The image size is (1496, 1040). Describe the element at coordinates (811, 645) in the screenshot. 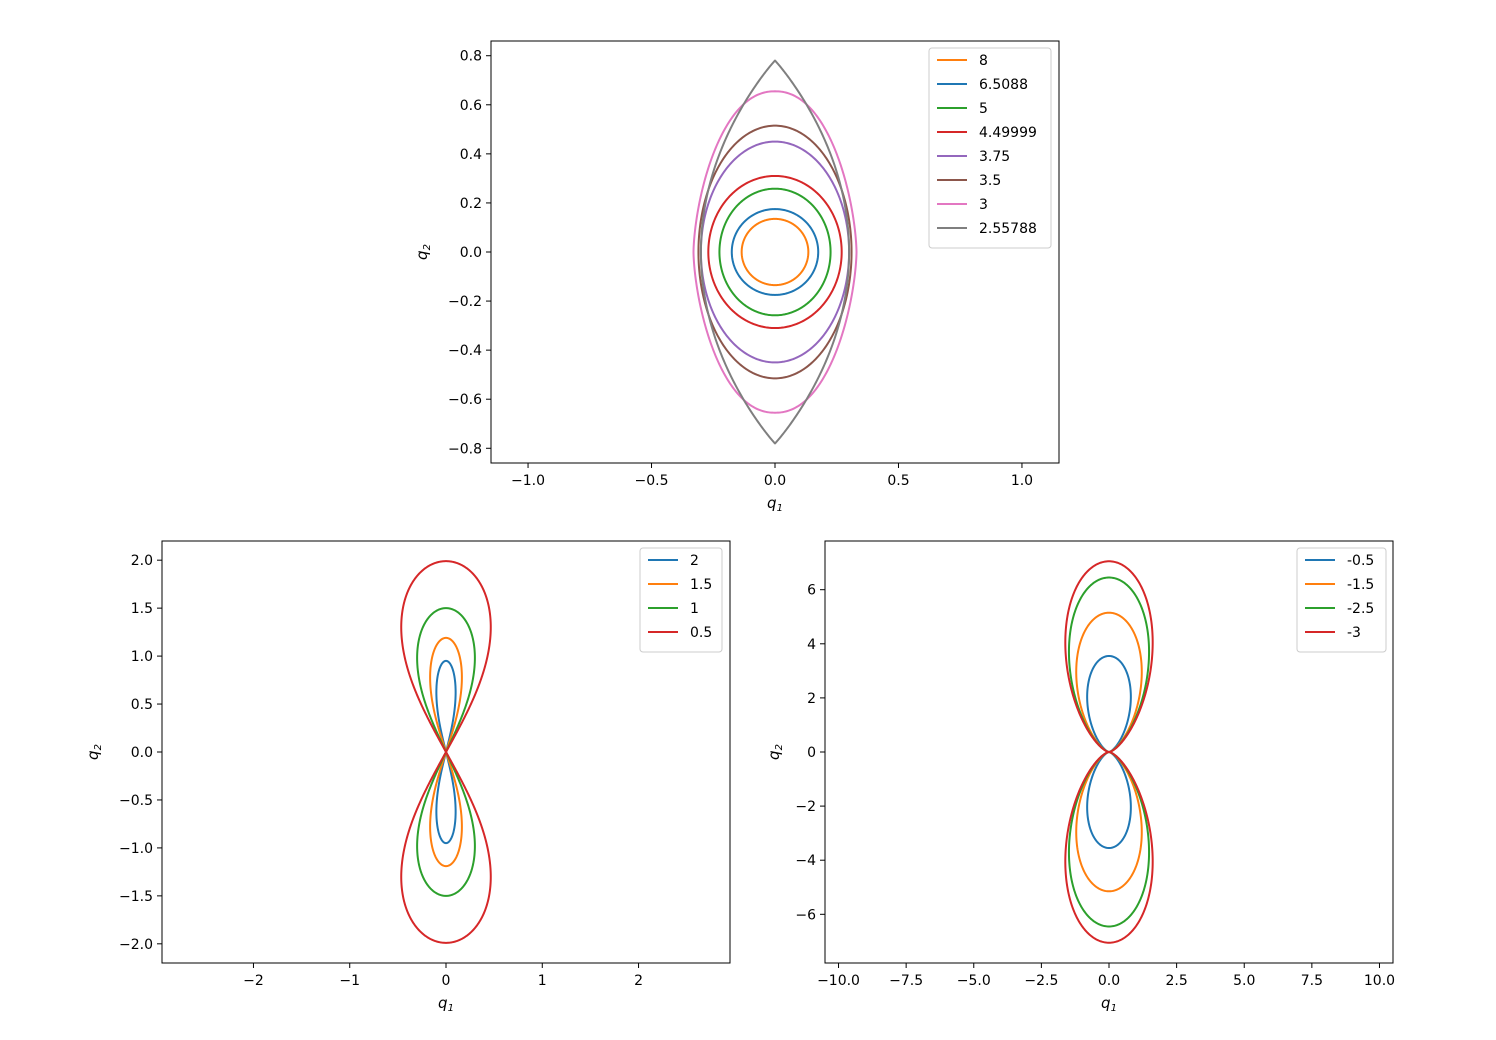

I see `y-tick-label: 4` at that location.